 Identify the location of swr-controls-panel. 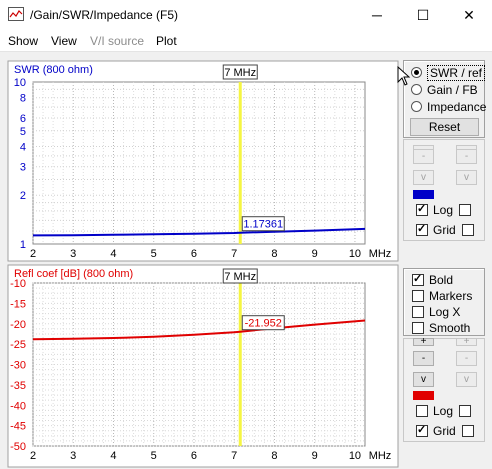
(444, 190).